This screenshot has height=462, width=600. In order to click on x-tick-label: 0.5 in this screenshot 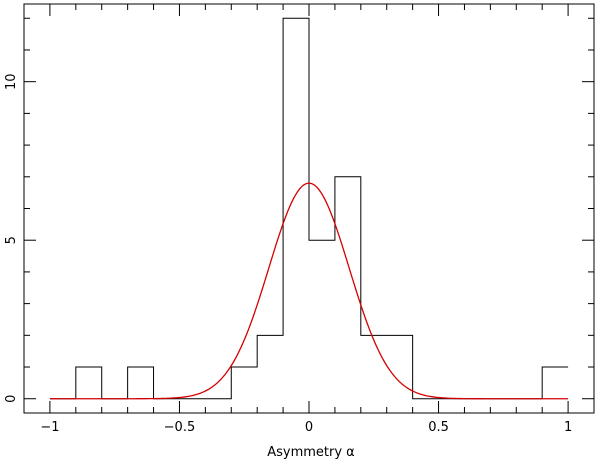, I will do `click(438, 427)`.